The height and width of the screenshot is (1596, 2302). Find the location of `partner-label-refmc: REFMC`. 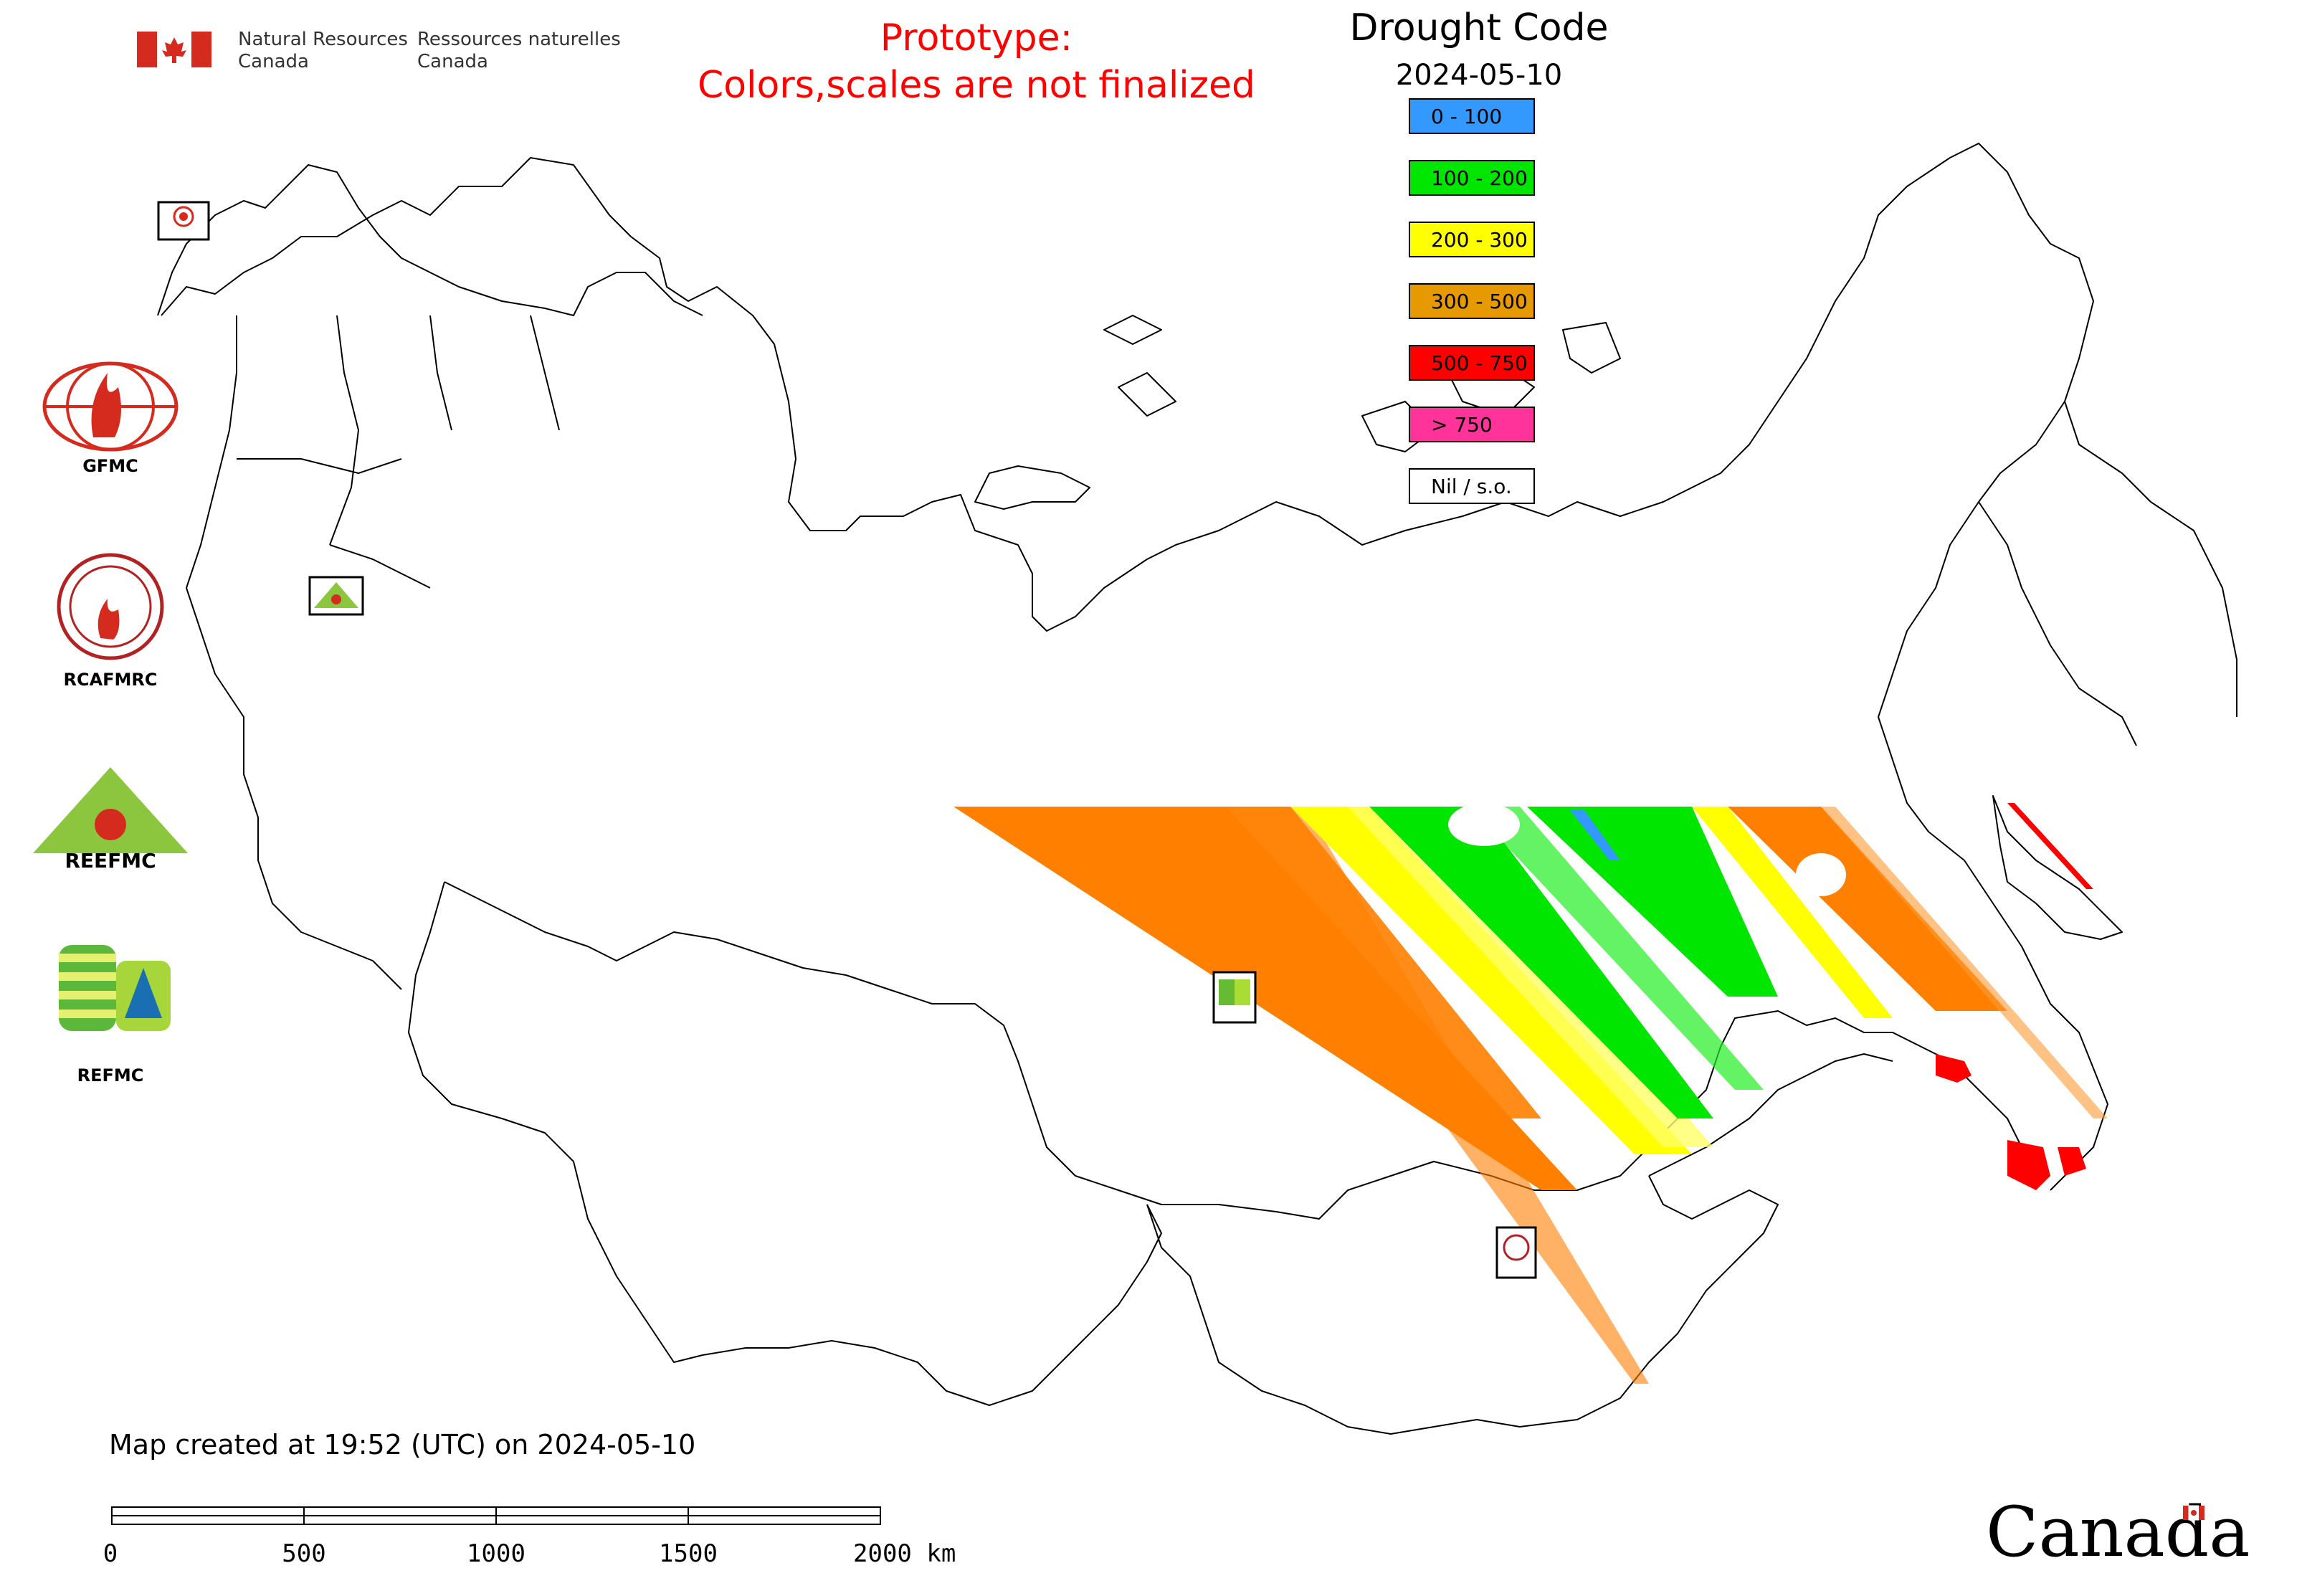

partner-label-refmc: REFMC is located at coordinates (111, 1075).